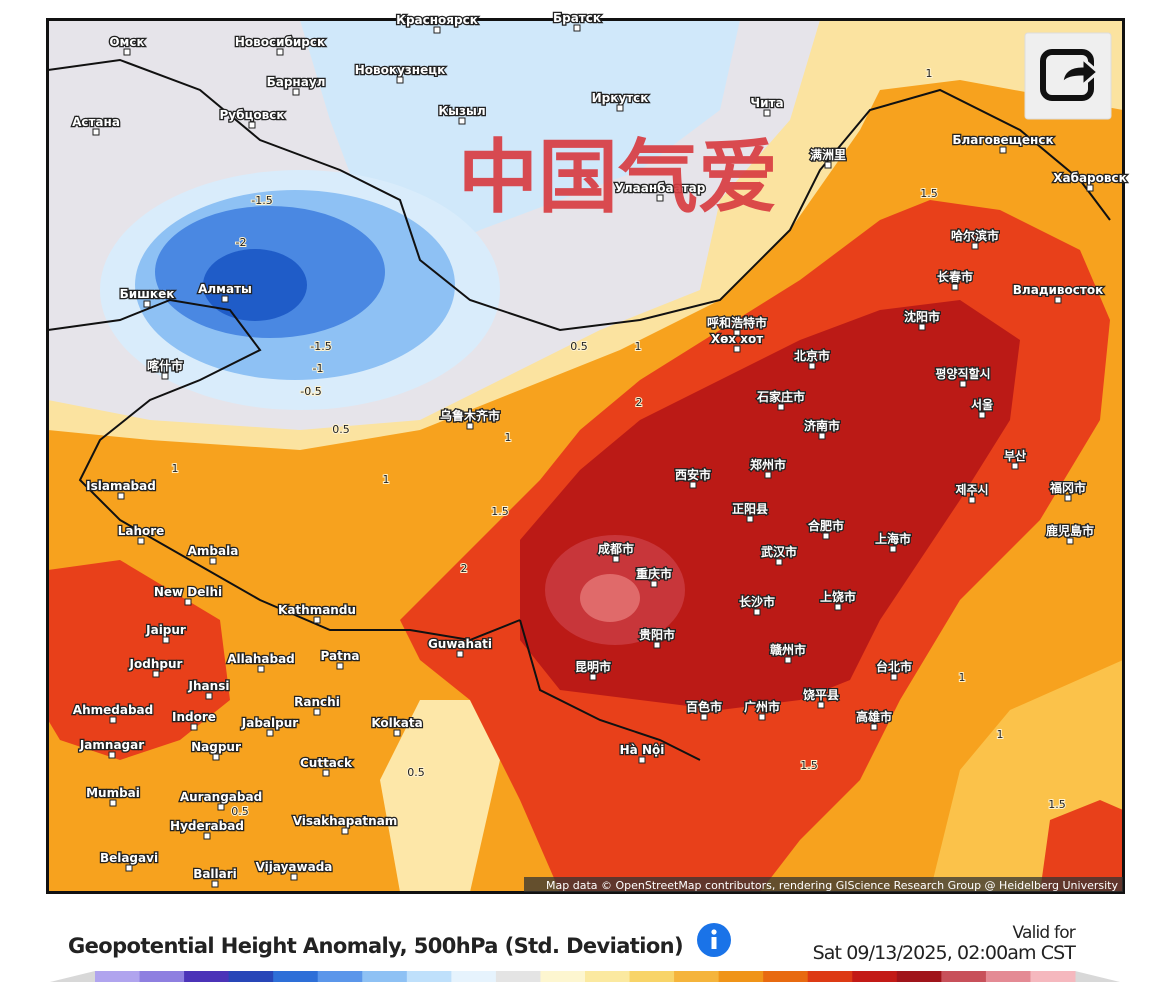  I want to click on city-label: Новокузнецк, so click(400, 70).